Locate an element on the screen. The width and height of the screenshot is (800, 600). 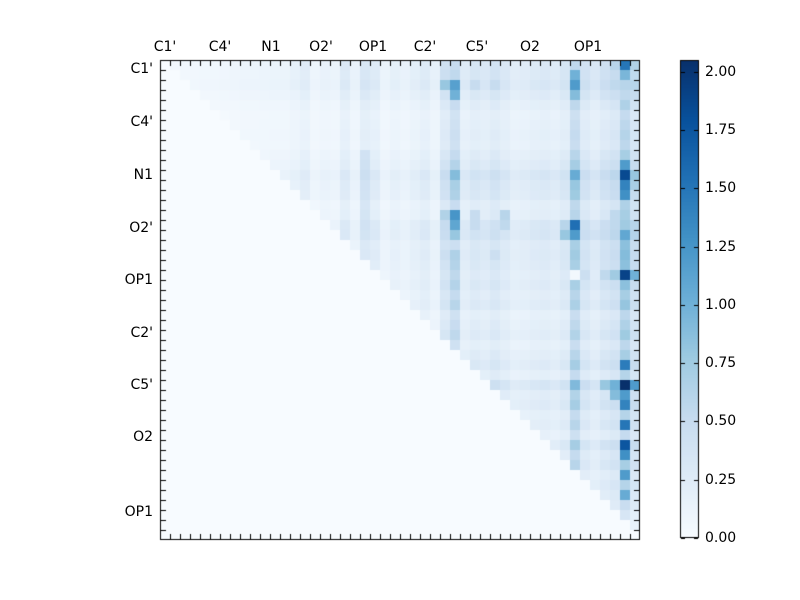
colorbar-tick-label: 0.25 is located at coordinates (721, 479).